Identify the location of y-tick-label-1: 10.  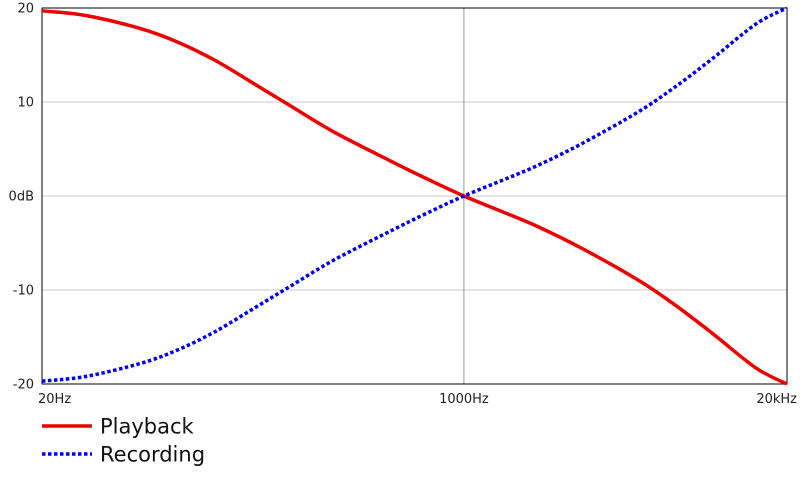
(25, 103).